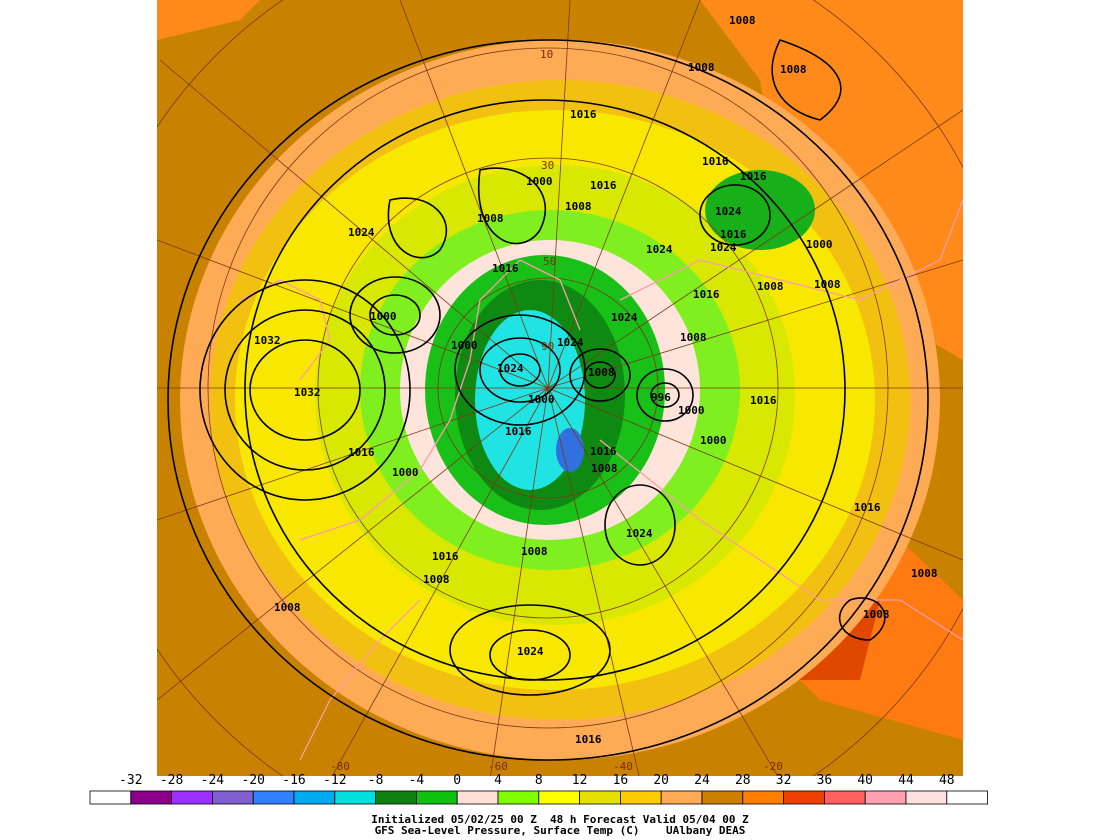 This screenshot has height=840, width=1120. Describe the element at coordinates (621, 780) in the screenshot. I see `colorbar-tick-label: 16` at that location.